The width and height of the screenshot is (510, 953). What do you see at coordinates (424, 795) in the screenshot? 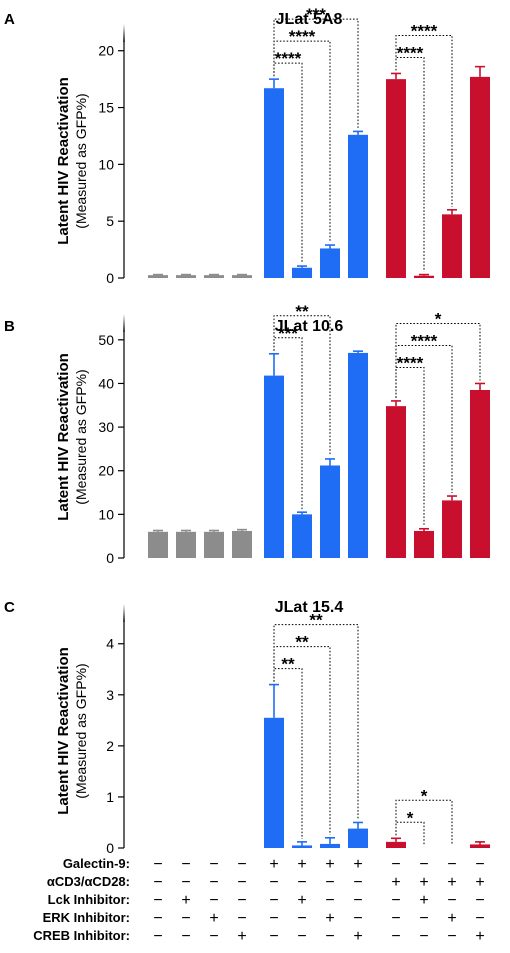
I see `significance-label: *` at bounding box center [424, 795].